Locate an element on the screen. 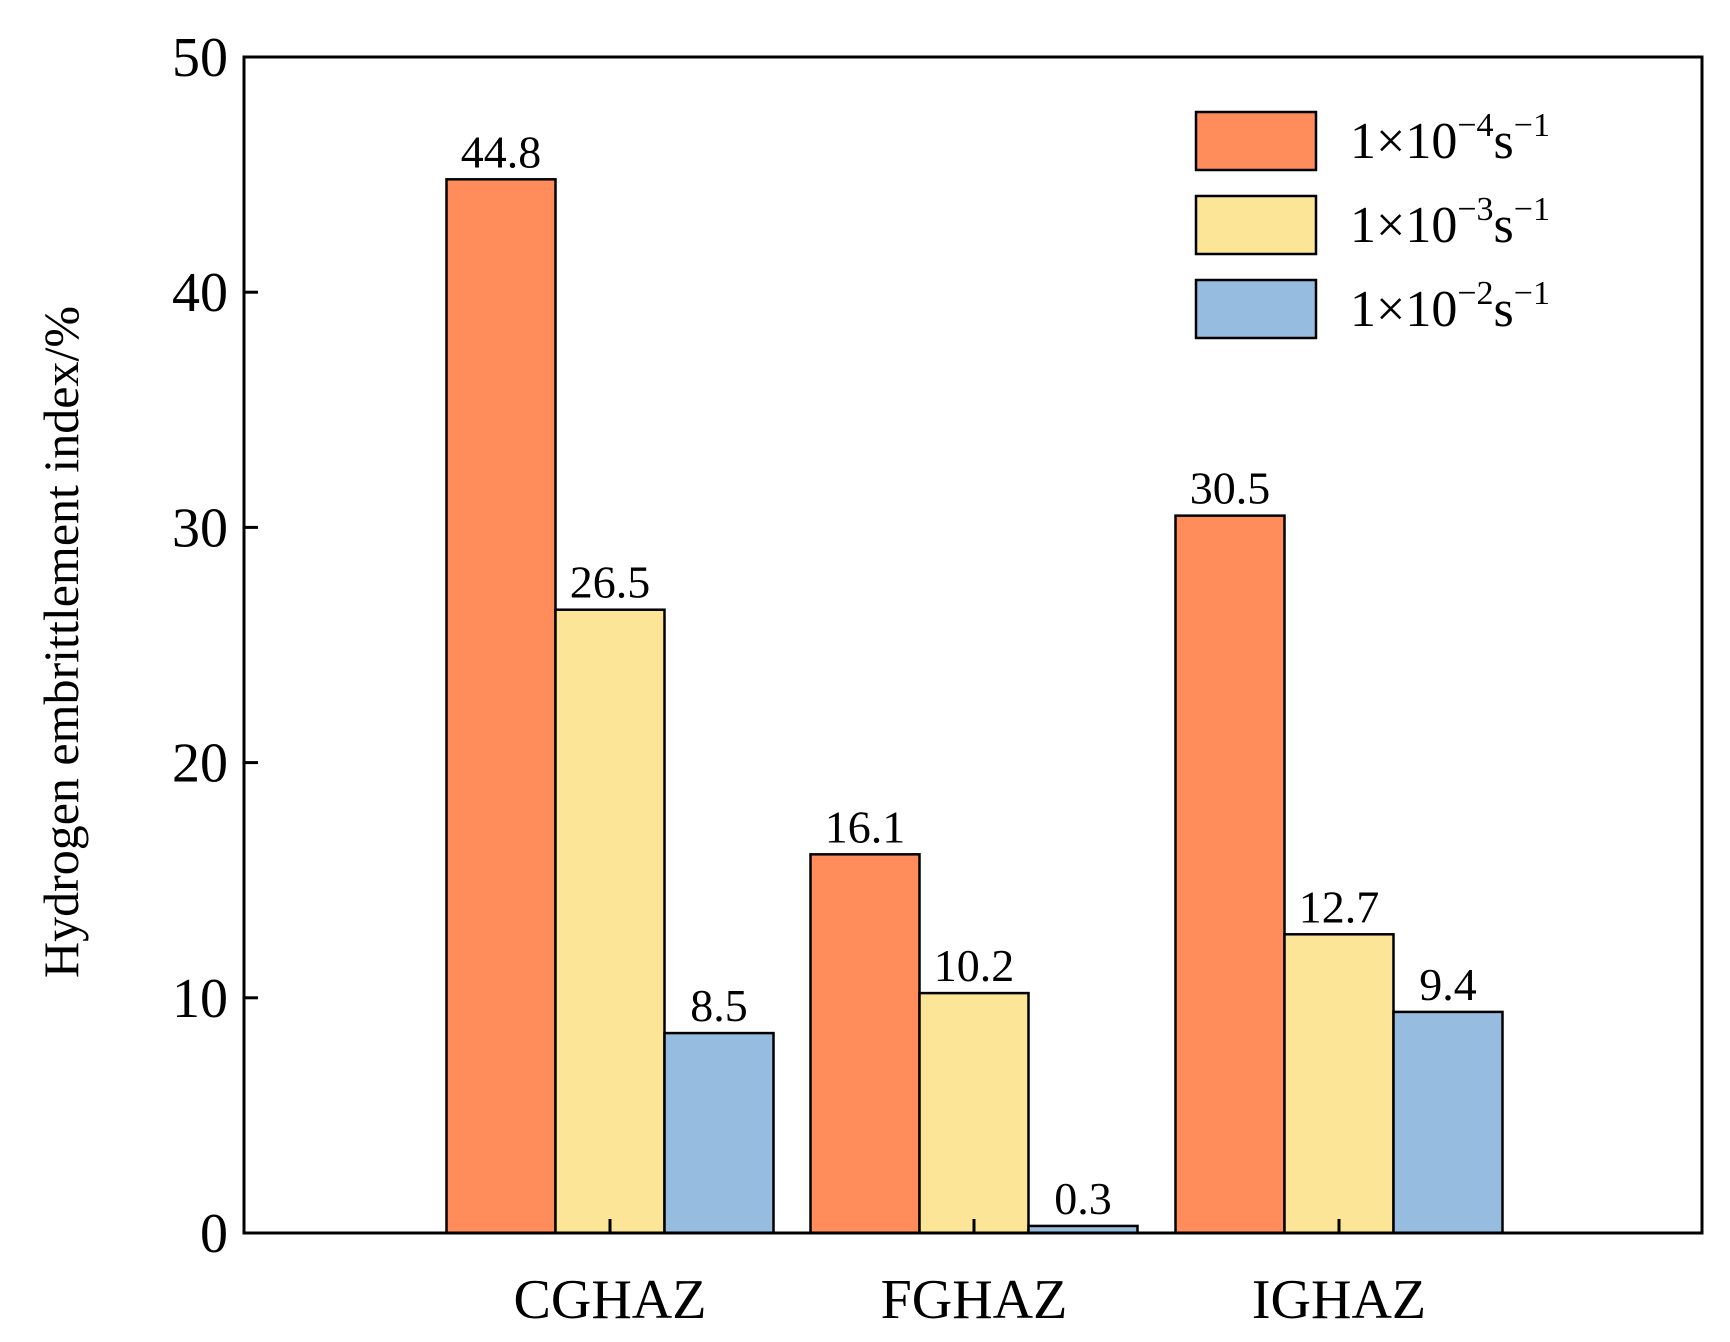  data-label: 9.4 is located at coordinates (1448, 984).